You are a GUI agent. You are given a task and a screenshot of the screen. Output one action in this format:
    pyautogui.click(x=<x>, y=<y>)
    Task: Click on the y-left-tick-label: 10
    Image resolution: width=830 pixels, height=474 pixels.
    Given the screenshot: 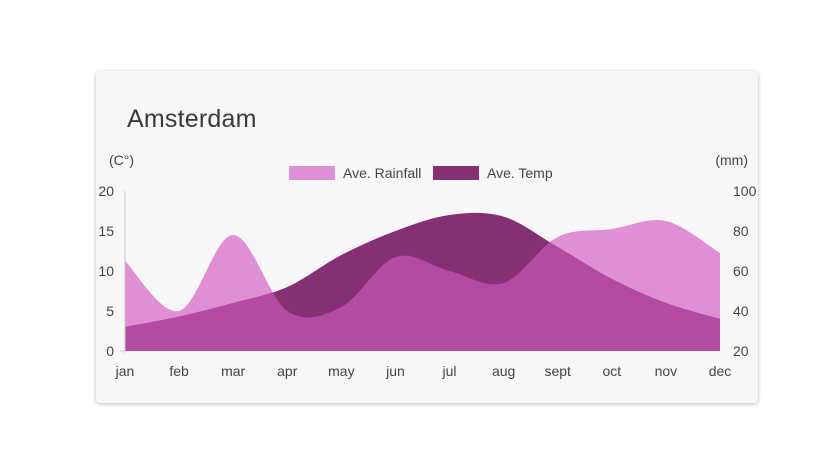 What is the action you would take?
    pyautogui.click(x=106, y=271)
    